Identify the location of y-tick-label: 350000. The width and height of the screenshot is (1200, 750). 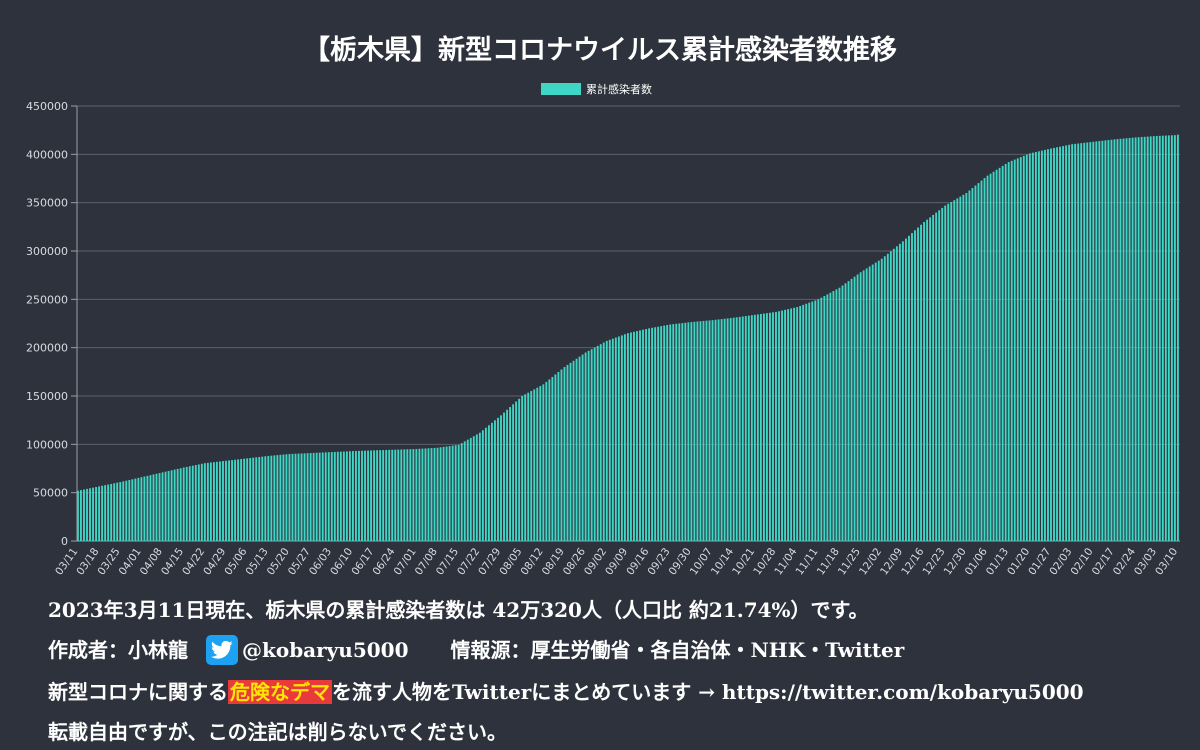
(47, 203).